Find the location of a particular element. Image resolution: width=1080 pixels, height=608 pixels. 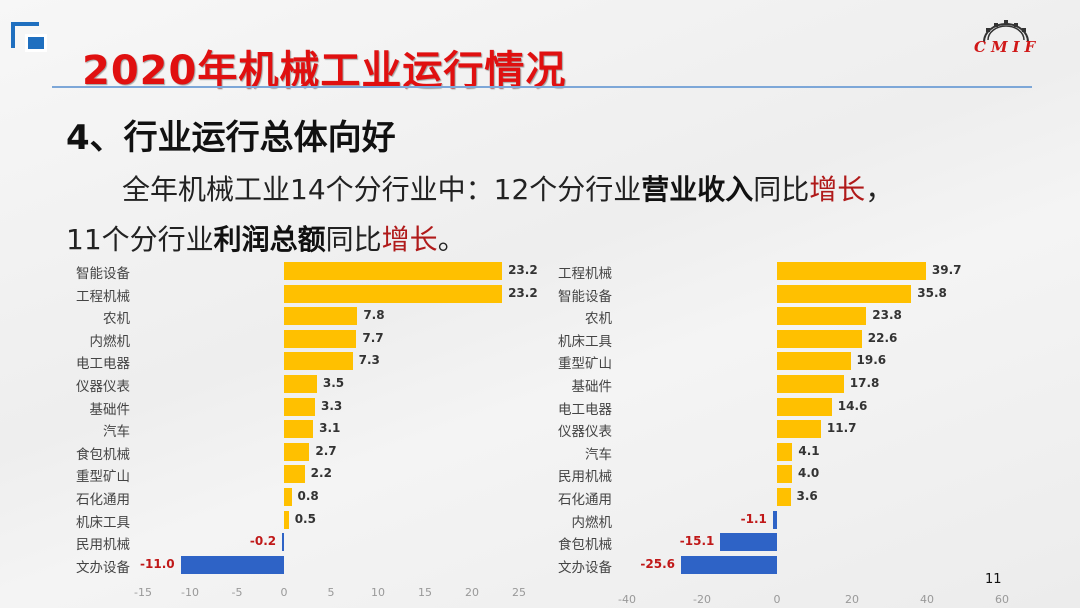

value-label: 19.6 is located at coordinates (871, 360).